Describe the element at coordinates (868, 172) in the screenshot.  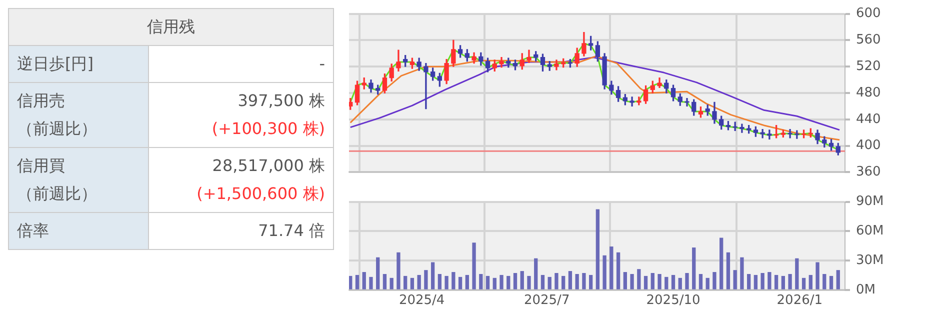
I see `y-tick-label: 360` at that location.